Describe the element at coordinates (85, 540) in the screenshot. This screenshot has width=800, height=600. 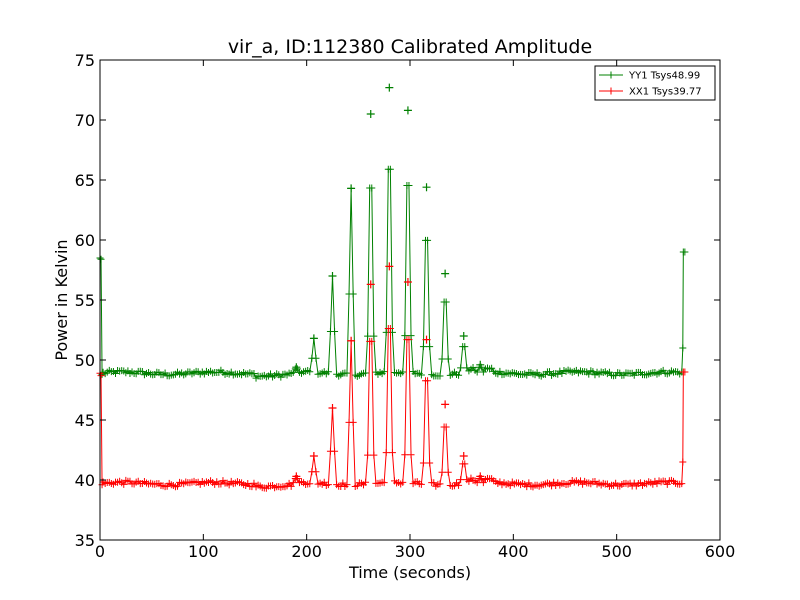
I see `y-tick-label: 35` at that location.